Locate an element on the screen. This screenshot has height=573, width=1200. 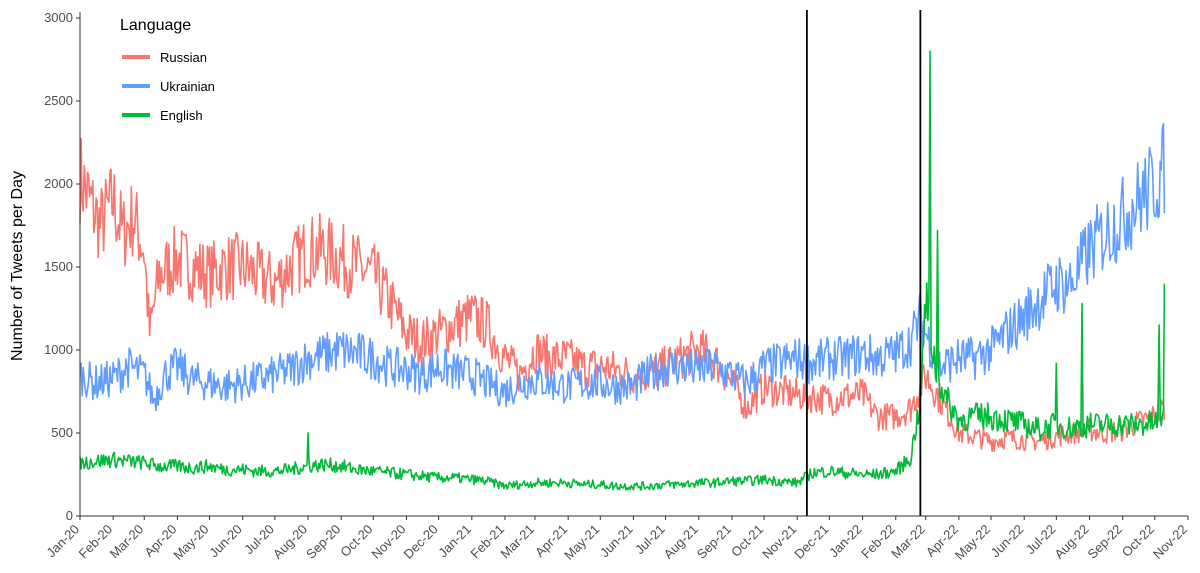
legend-label-english: English is located at coordinates (181, 115).